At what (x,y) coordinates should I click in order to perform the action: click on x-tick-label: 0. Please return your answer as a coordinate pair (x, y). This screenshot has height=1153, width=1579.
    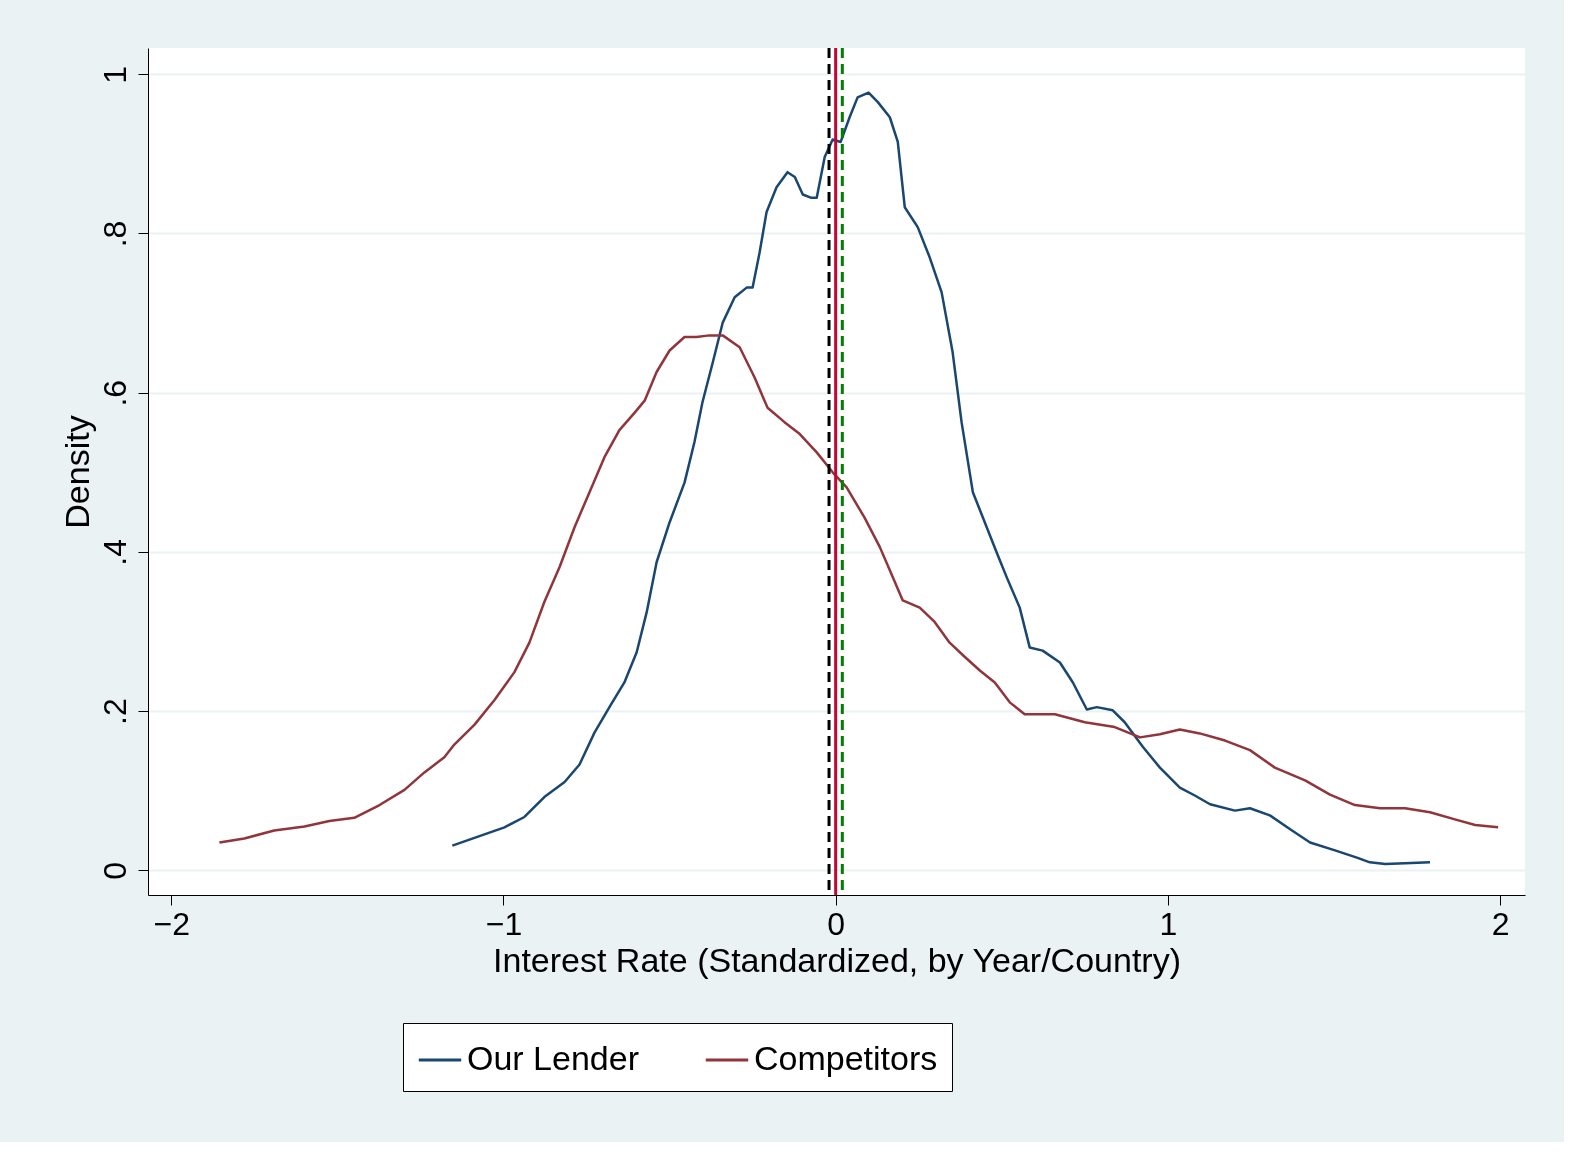
    Looking at the image, I should click on (836, 923).